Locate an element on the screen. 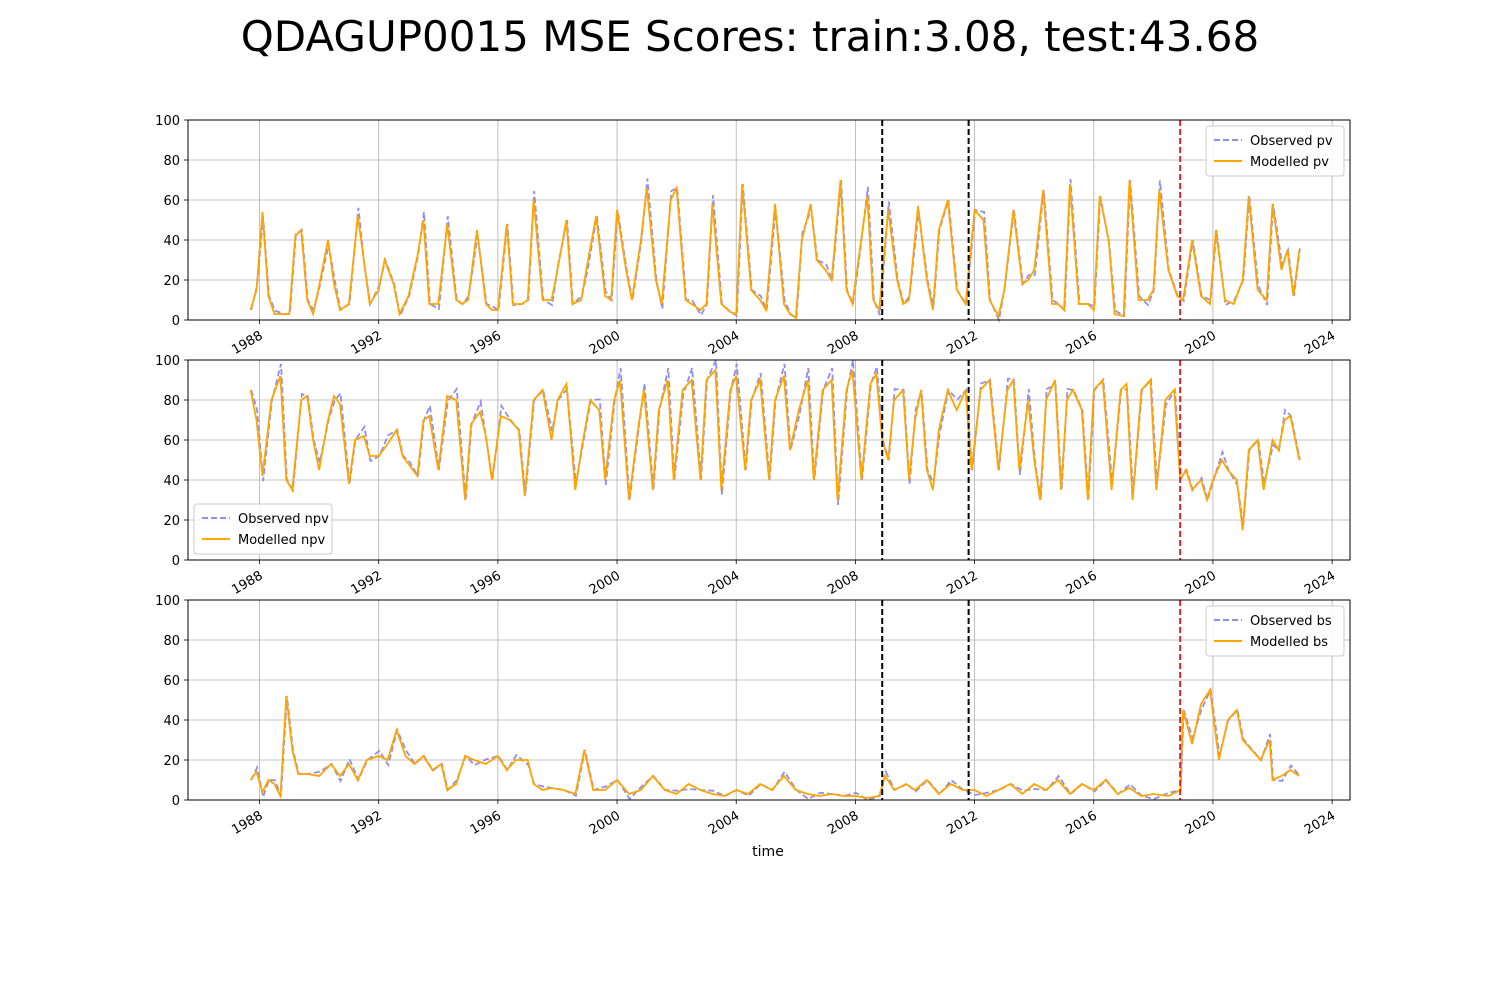 This screenshot has height=1000, width=1500. legend-entry-label: Observed pv is located at coordinates (1291, 141).